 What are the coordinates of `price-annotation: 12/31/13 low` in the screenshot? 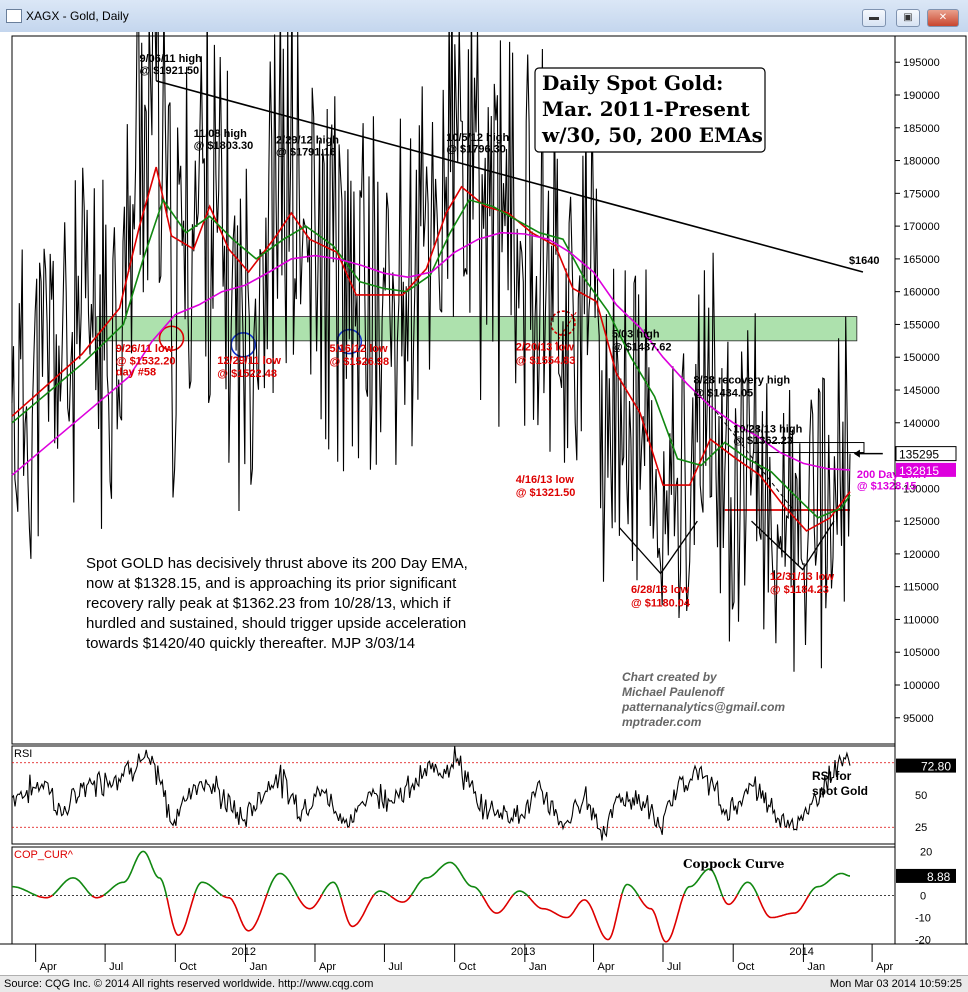 It's located at (802, 577).